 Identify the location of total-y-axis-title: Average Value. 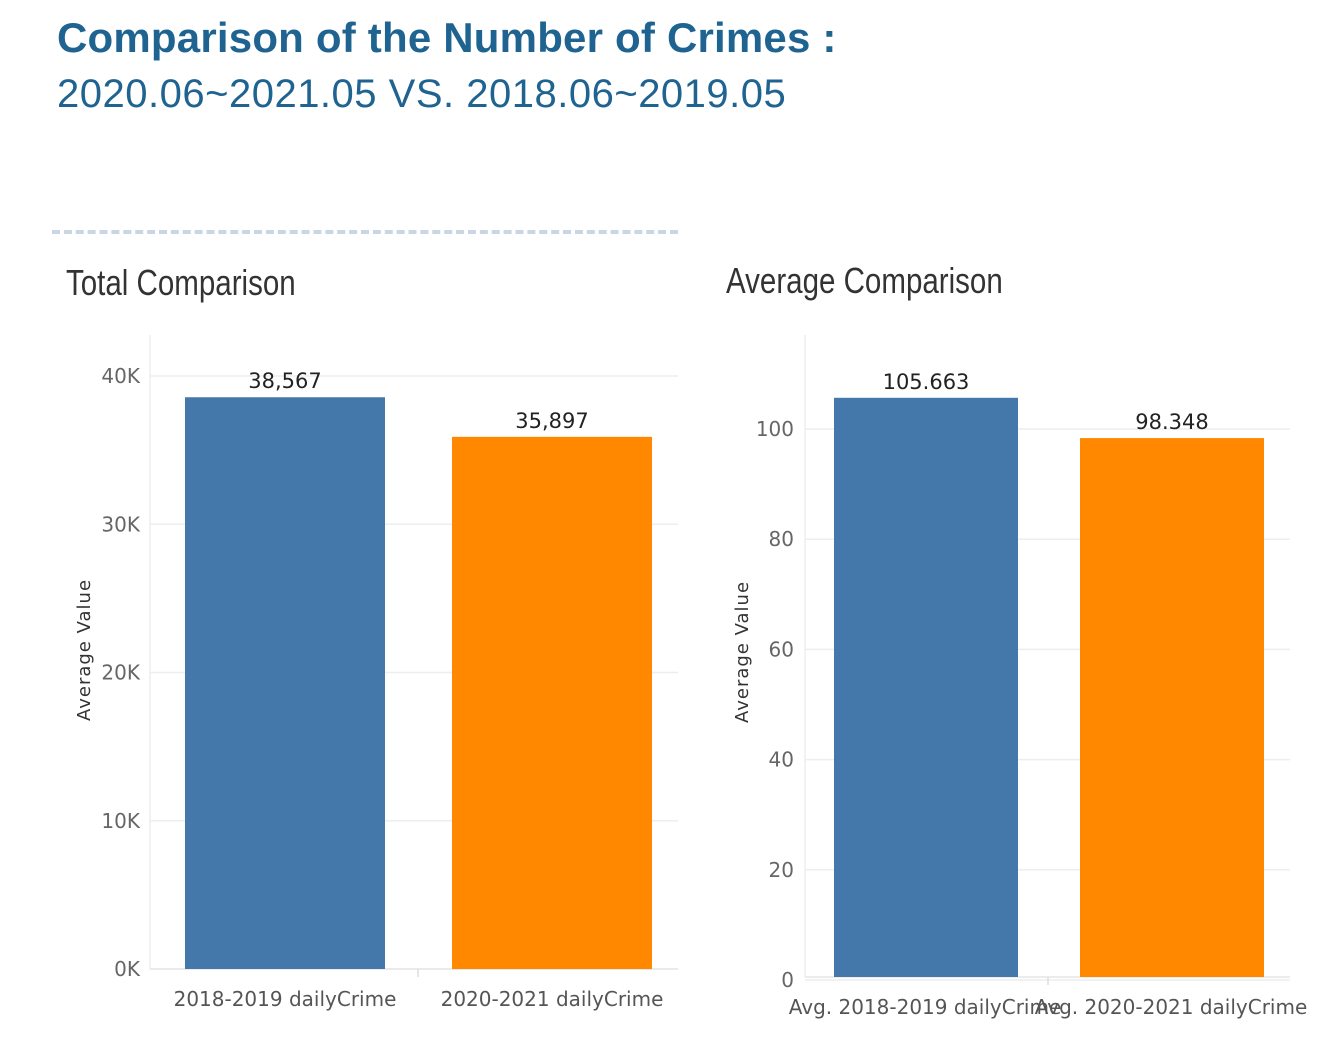
(84, 650).